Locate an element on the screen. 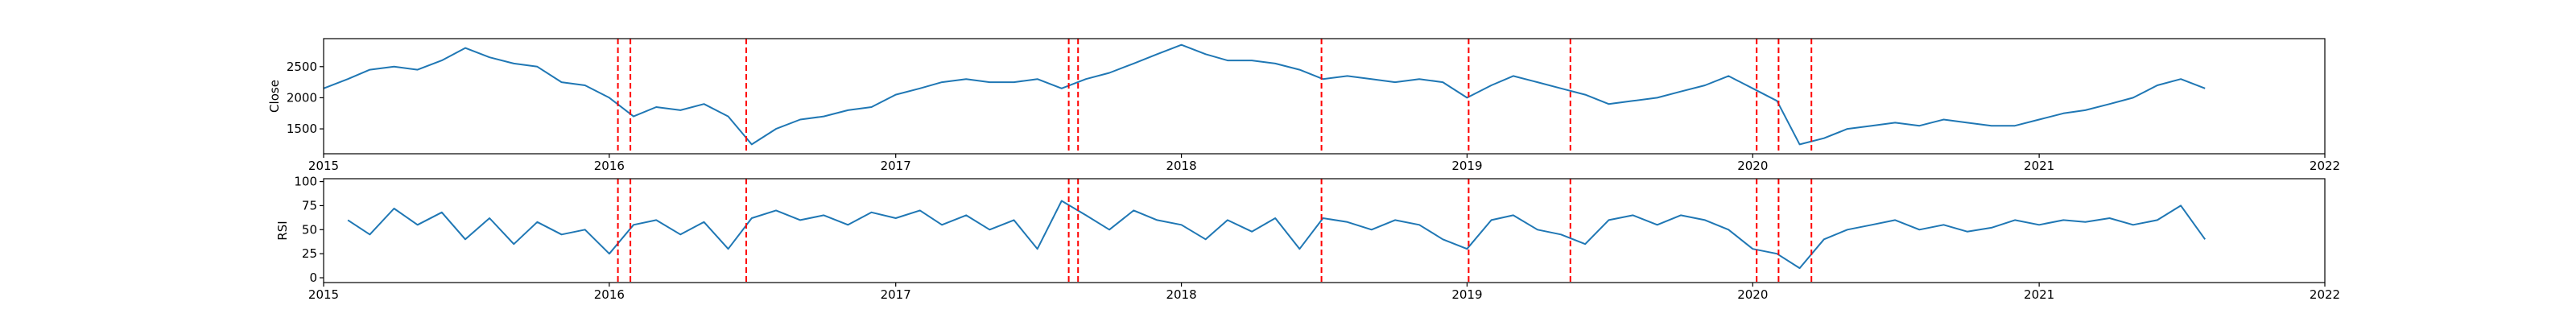 The image size is (2576, 322). rsi-y-axis-label: RSI is located at coordinates (282, 231).